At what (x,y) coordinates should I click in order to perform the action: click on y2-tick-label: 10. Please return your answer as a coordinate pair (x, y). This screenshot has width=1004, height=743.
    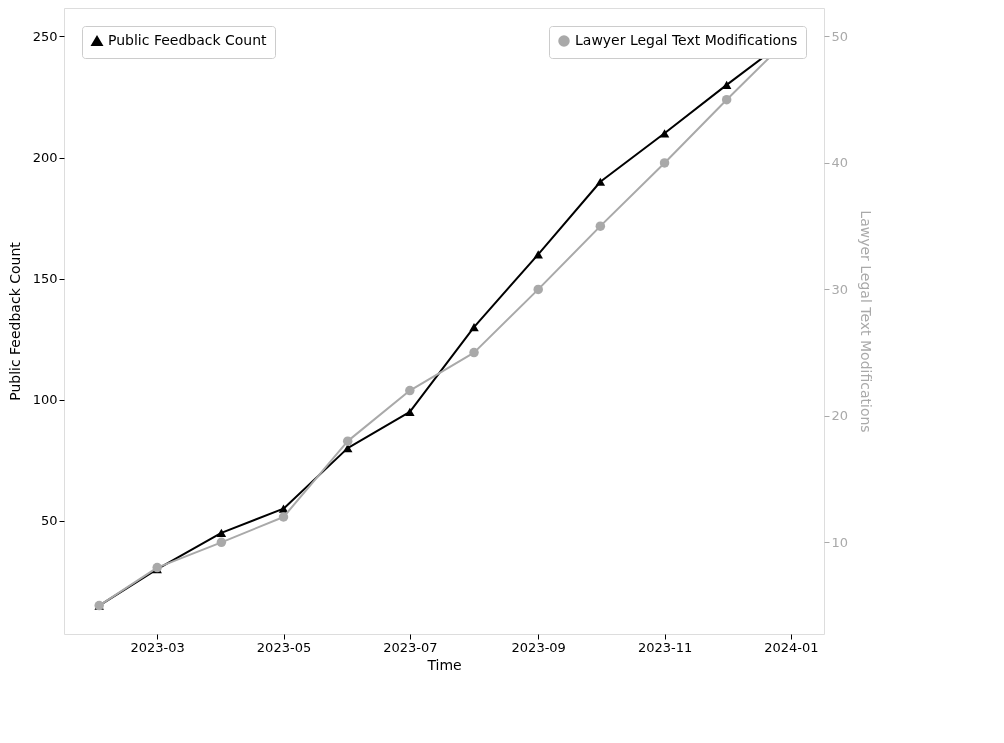
    Looking at the image, I should click on (840, 542).